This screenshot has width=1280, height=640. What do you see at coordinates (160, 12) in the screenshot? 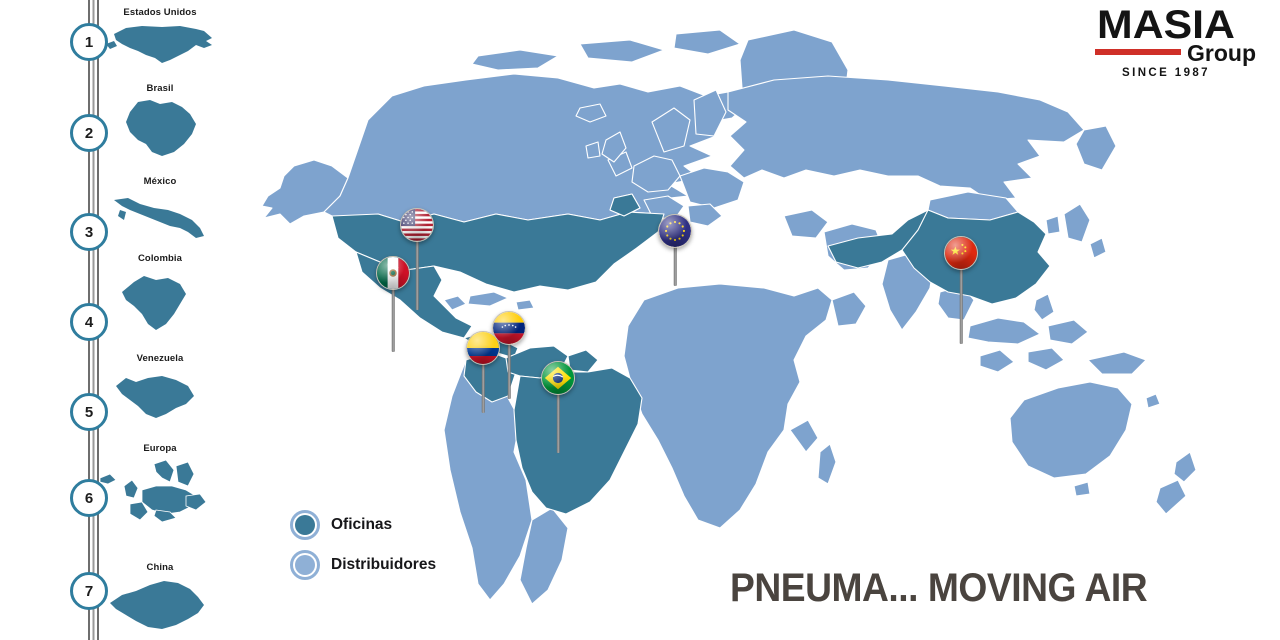
I see `sidebar-label-1: Estados Unidos` at bounding box center [160, 12].